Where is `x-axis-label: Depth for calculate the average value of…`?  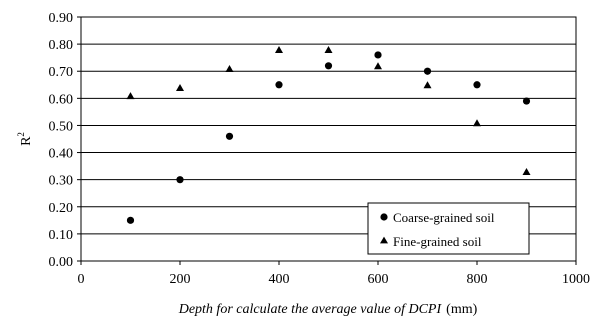 x-axis-label: Depth for calculate the average value of… is located at coordinates (328, 309).